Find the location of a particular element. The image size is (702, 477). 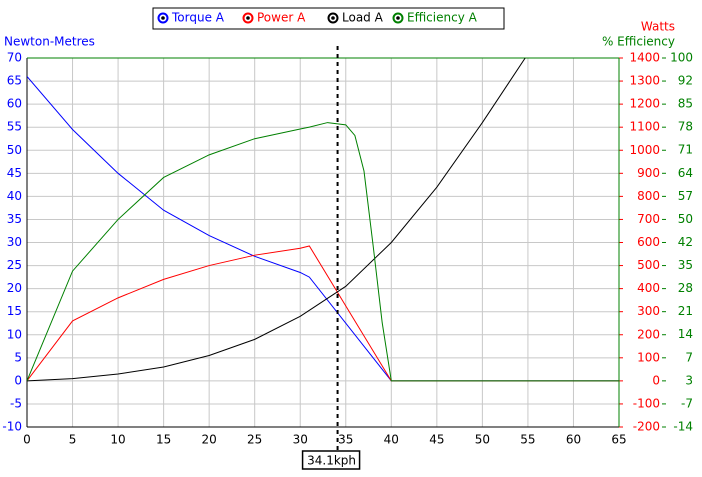

y-tick-label: 65 is located at coordinates (14, 81).